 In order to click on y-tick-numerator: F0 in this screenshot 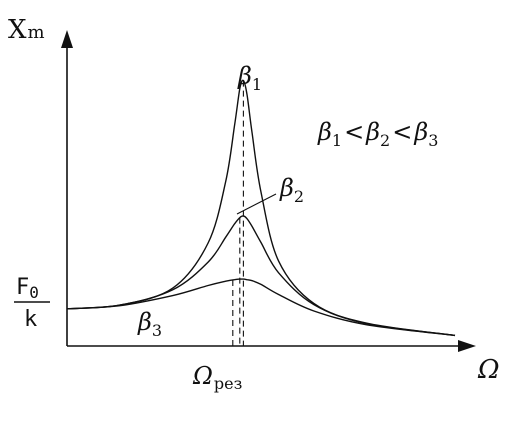, I will do `click(27, 288)`.